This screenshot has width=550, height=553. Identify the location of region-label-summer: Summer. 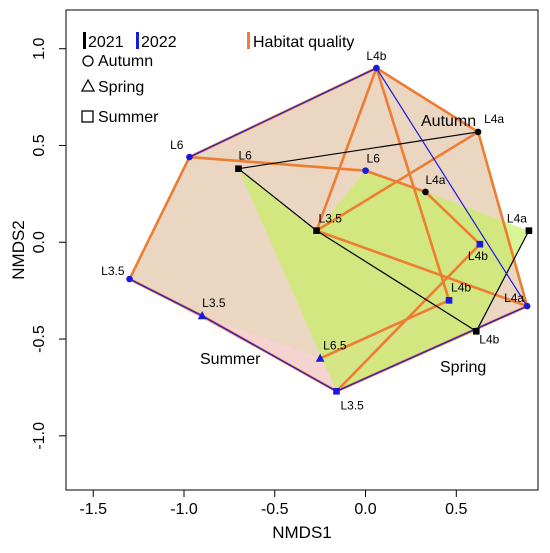
(230, 359).